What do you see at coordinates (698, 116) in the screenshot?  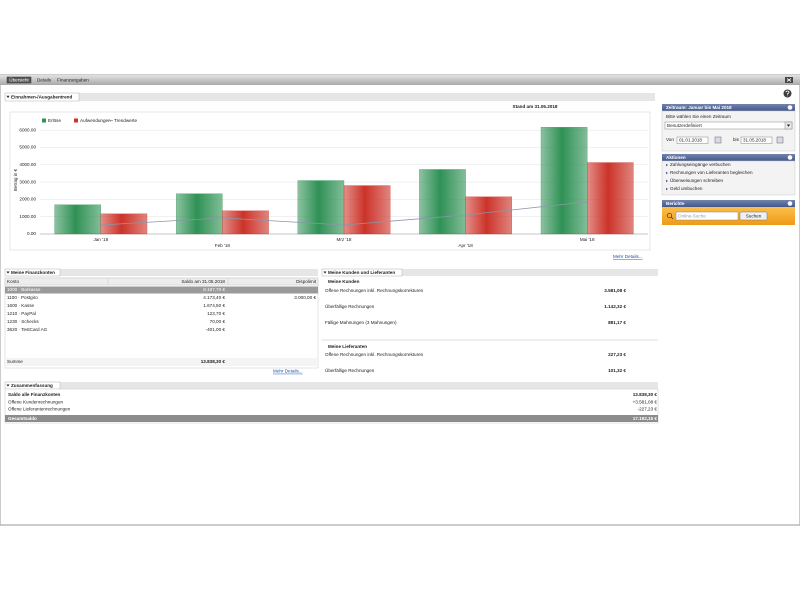 I see `period-prompt: Bitte wählen Sie einen Zeitraum` at bounding box center [698, 116].